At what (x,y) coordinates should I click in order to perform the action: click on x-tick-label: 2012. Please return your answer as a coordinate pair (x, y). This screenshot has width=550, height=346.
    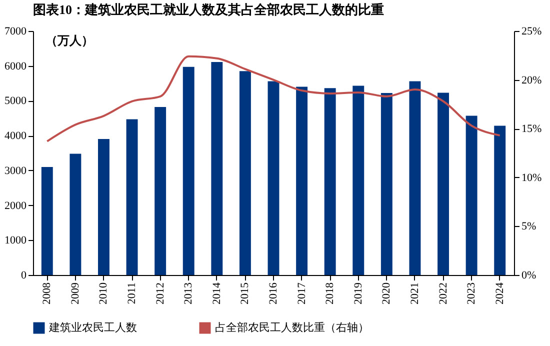
    Looking at the image, I should click on (160, 293).